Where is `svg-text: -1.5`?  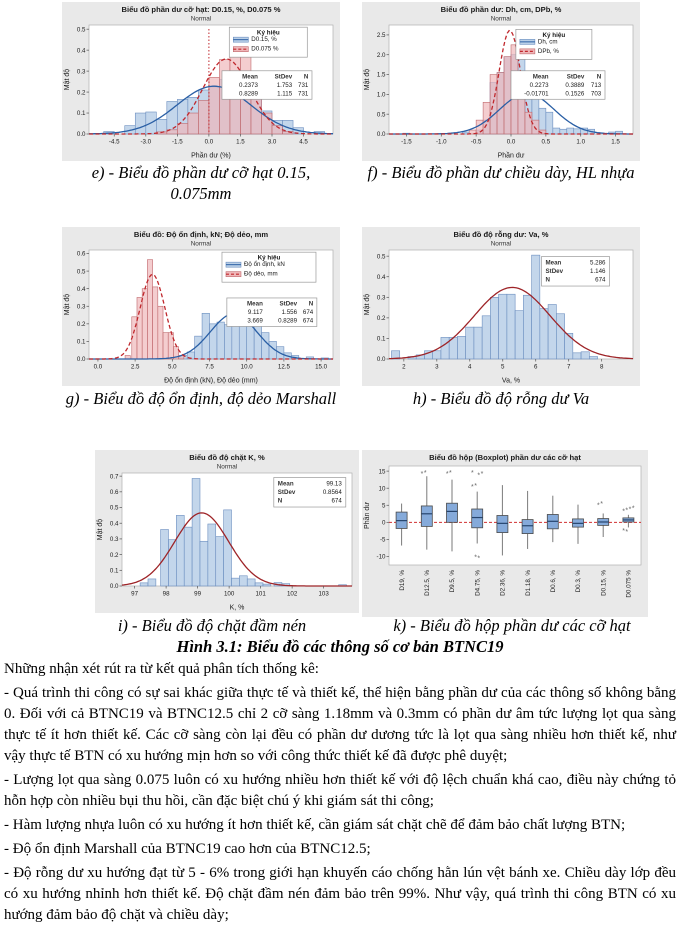
svg-text: -1.5 is located at coordinates (177, 142).